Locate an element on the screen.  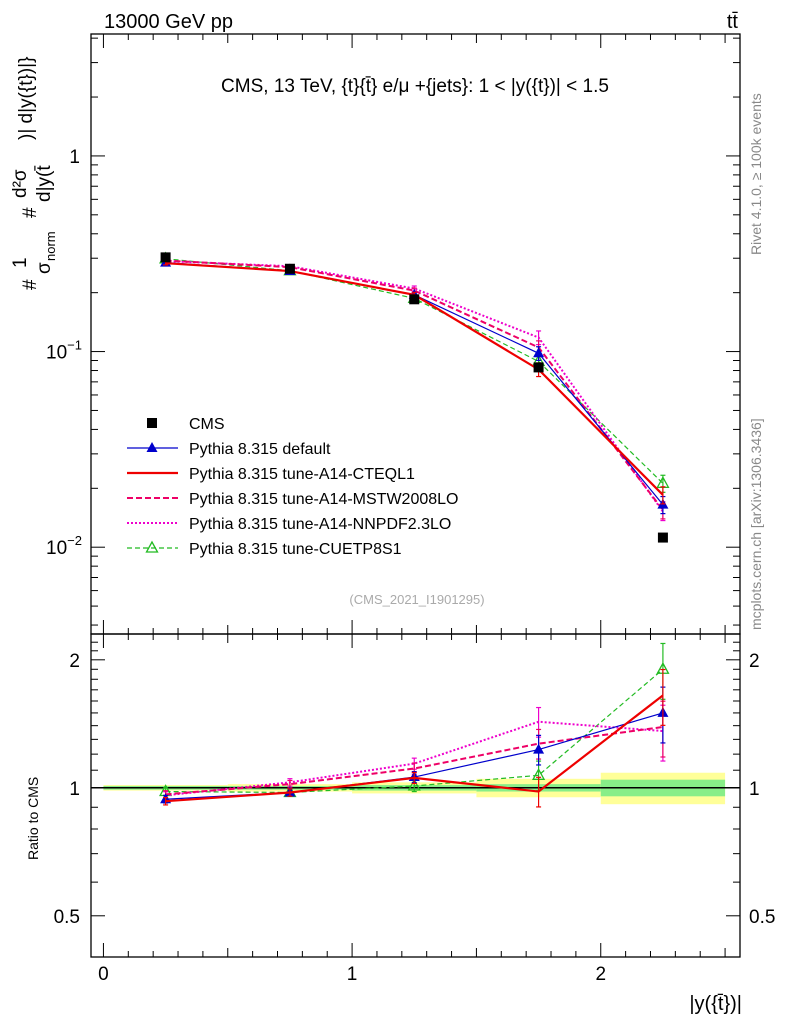
series-1-point is located at coordinates (539, 352).